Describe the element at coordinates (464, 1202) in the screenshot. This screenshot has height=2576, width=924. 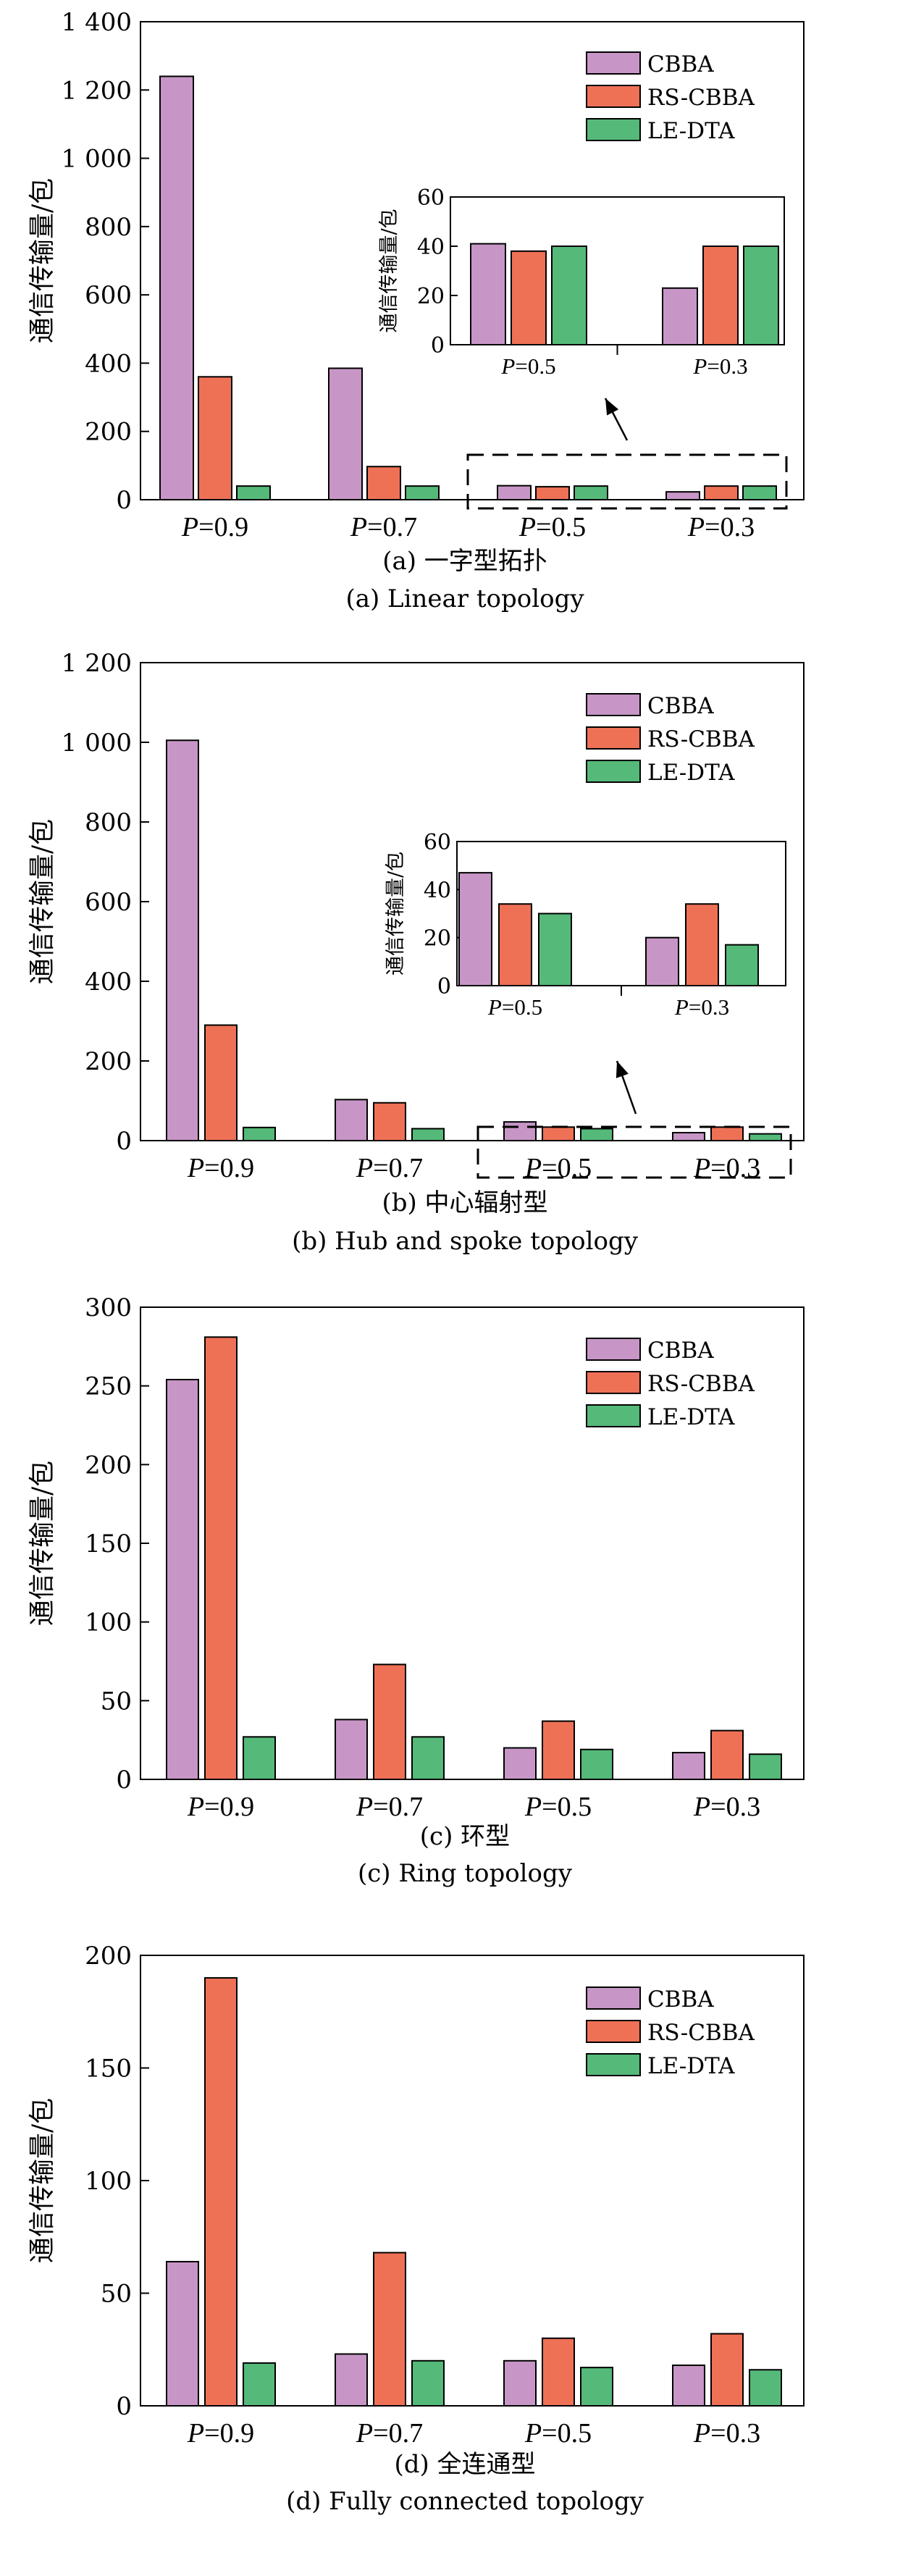
I see `caption-chinese: (b) 中心辐射型` at that location.